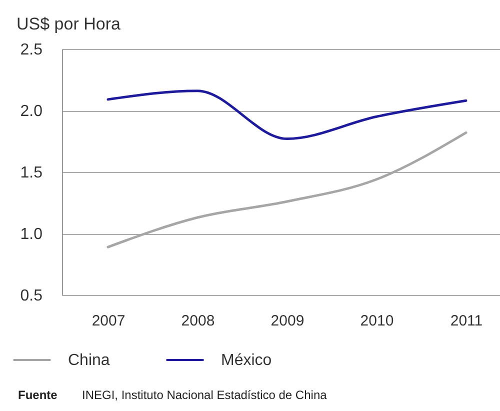 The image size is (500, 411). I want to click on x-tick-label: 2007, so click(109, 321).